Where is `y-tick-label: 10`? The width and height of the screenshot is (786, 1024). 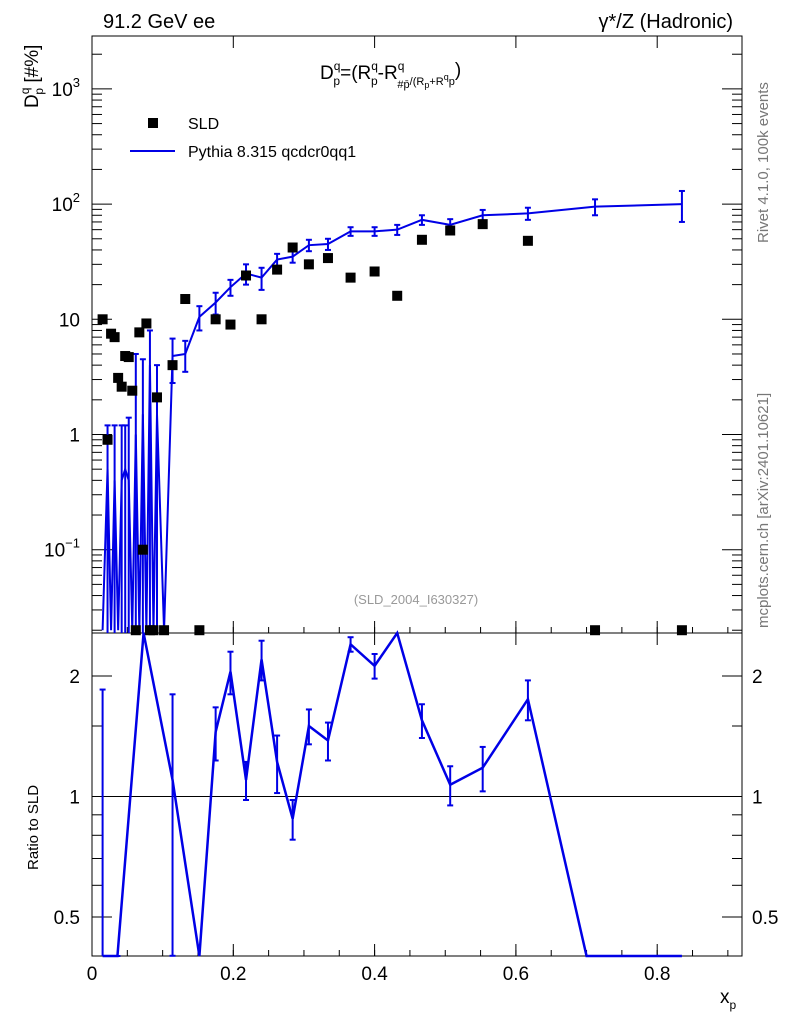 y-tick-label: 10 is located at coordinates (69, 320).